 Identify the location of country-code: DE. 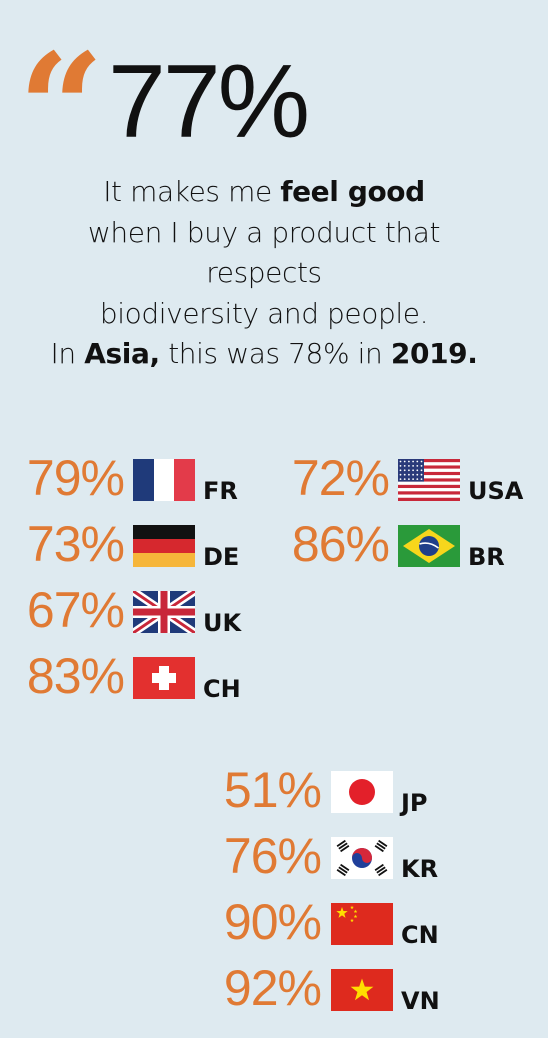
(221, 557).